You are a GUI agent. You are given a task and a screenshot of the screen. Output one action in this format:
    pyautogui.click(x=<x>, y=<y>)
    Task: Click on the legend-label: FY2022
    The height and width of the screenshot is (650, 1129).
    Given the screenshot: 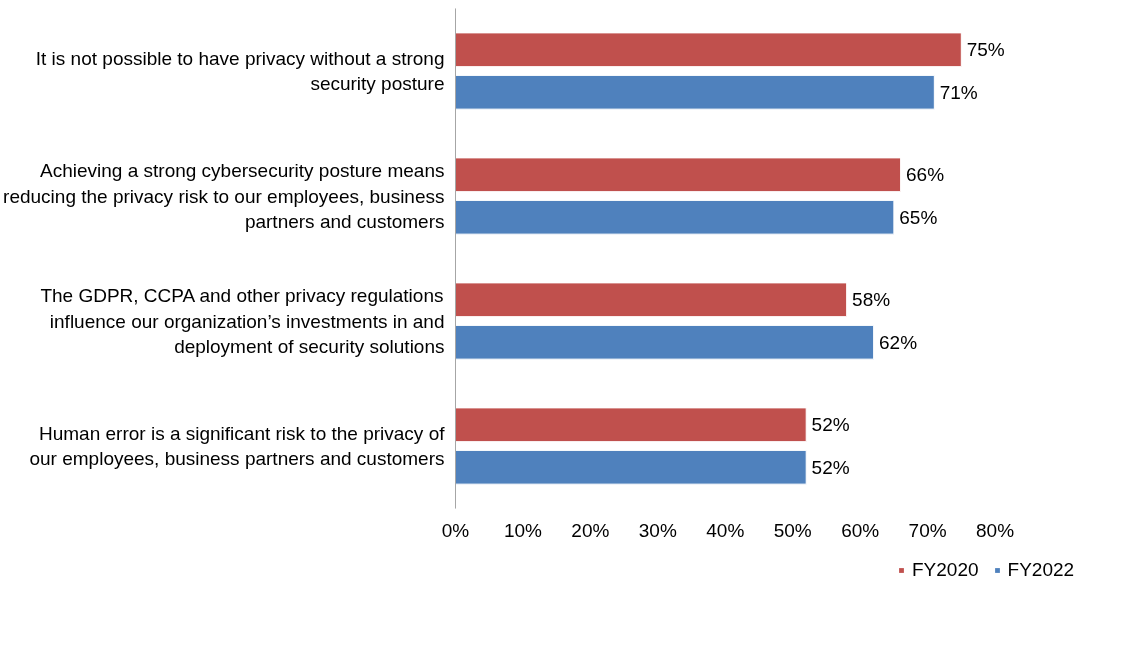 What is the action you would take?
    pyautogui.click(x=1041, y=570)
    